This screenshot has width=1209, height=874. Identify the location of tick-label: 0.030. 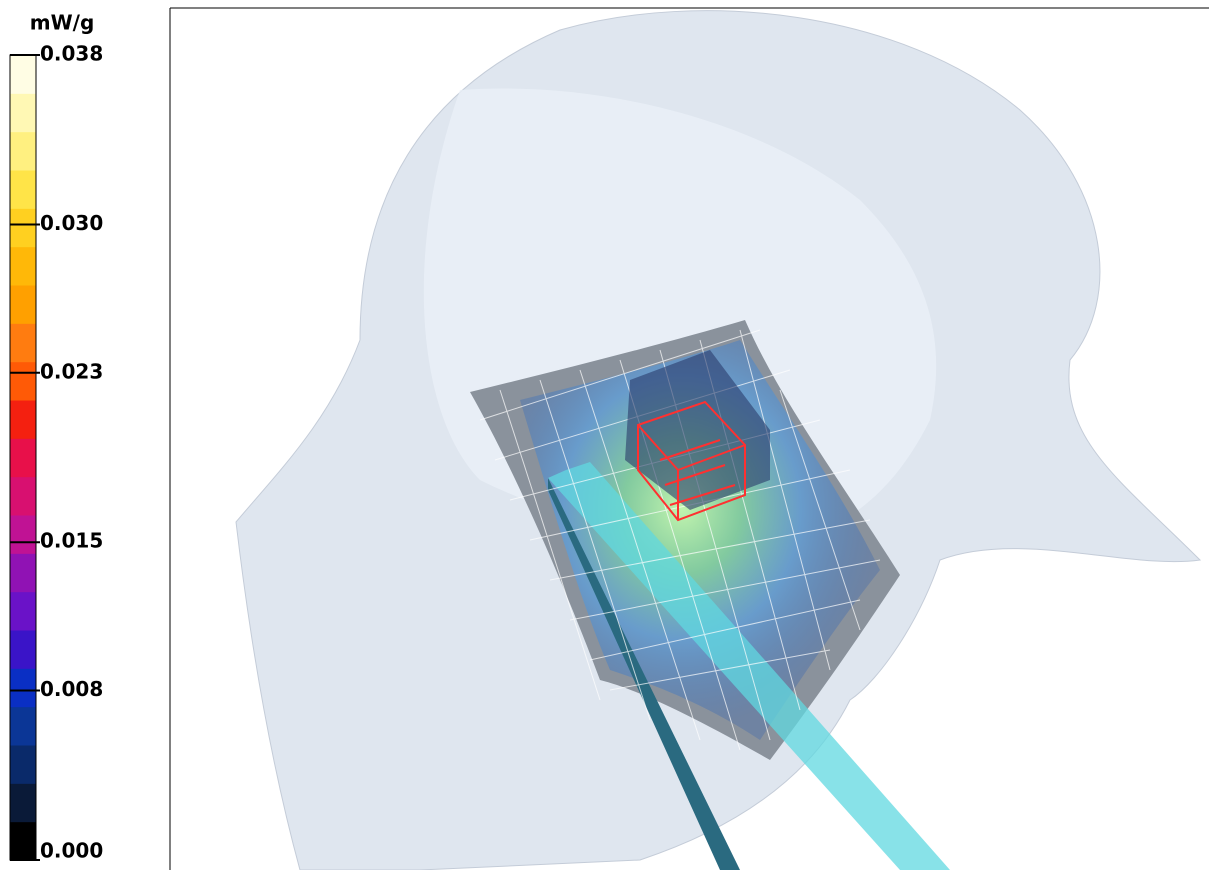
(71, 223).